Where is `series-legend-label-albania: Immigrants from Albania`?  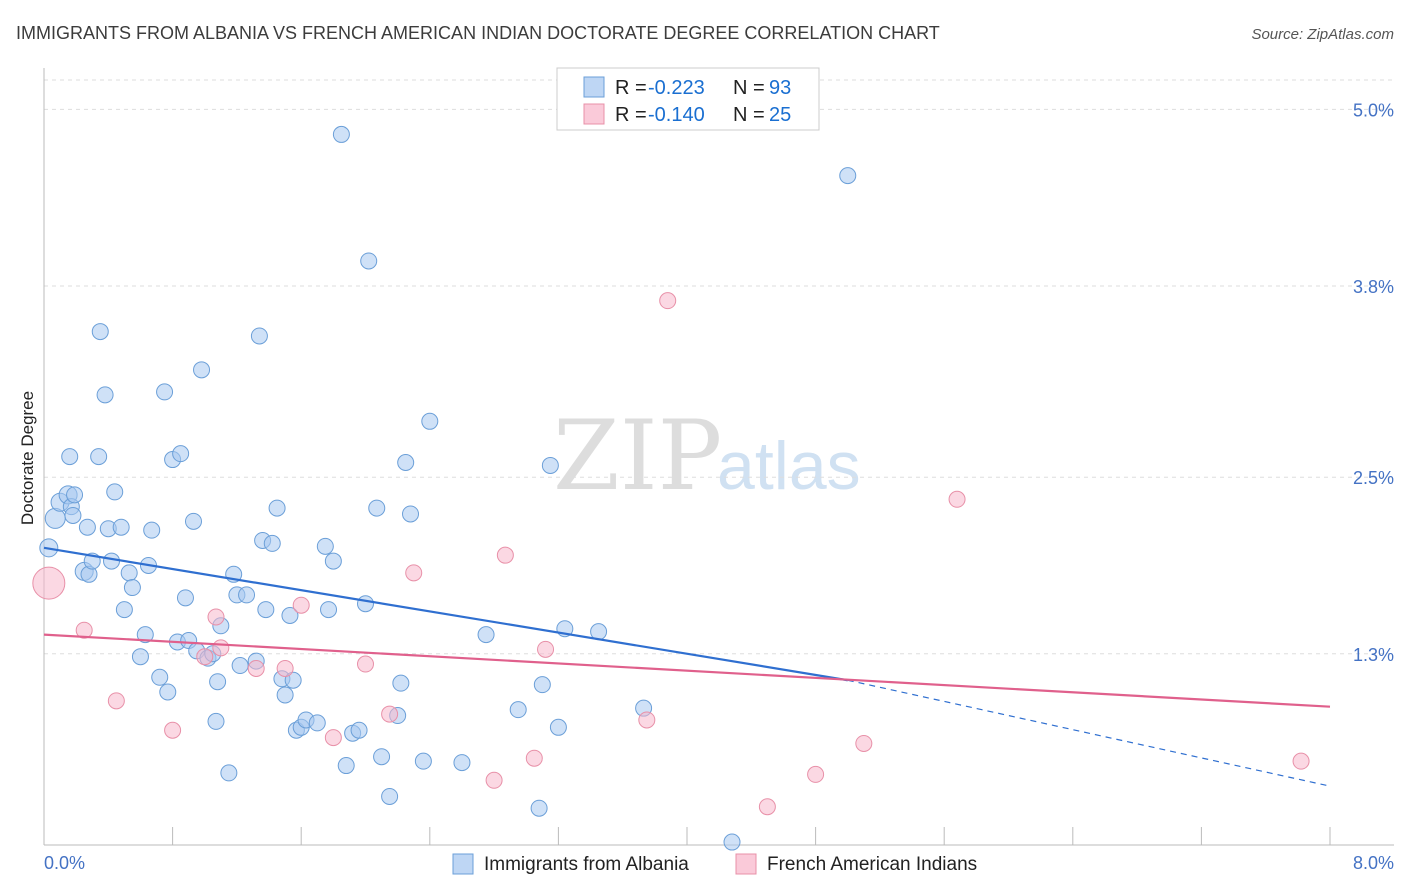 series-legend-label-albania: Immigrants from Albania is located at coordinates (586, 864).